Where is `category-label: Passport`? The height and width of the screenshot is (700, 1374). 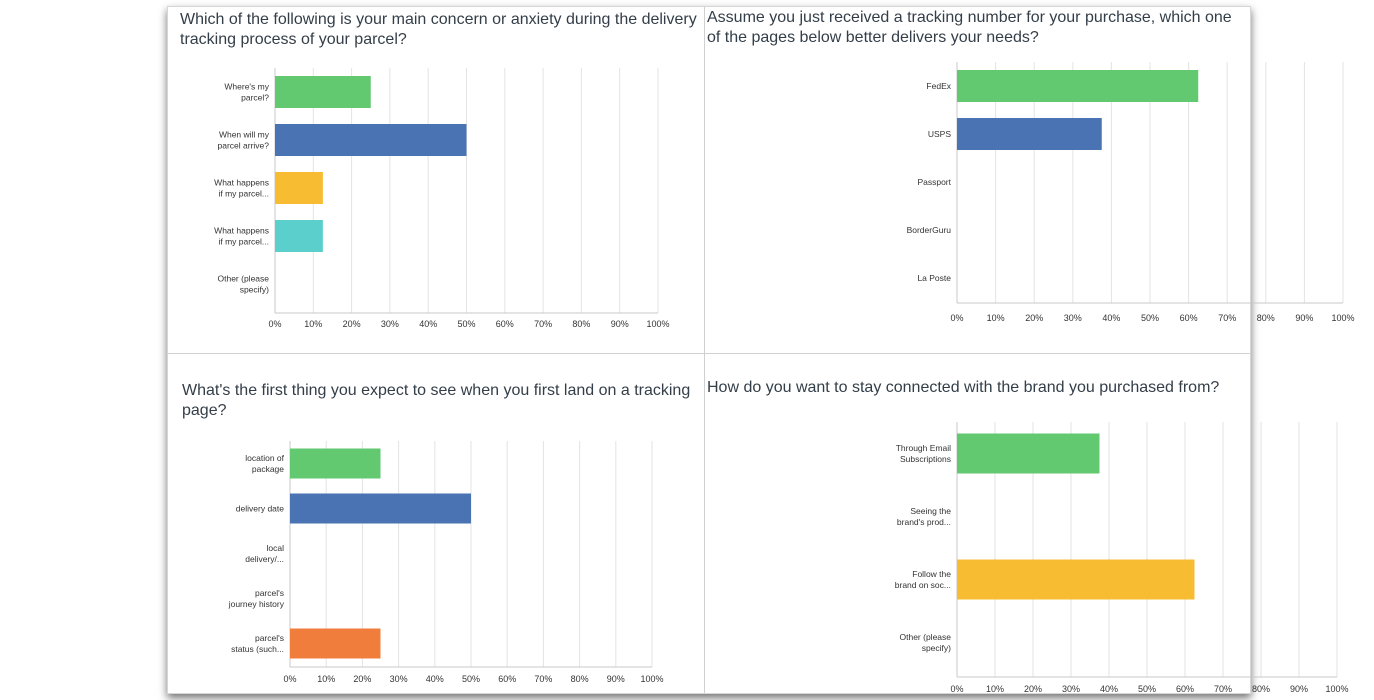
category-label: Passport is located at coordinates (934, 182).